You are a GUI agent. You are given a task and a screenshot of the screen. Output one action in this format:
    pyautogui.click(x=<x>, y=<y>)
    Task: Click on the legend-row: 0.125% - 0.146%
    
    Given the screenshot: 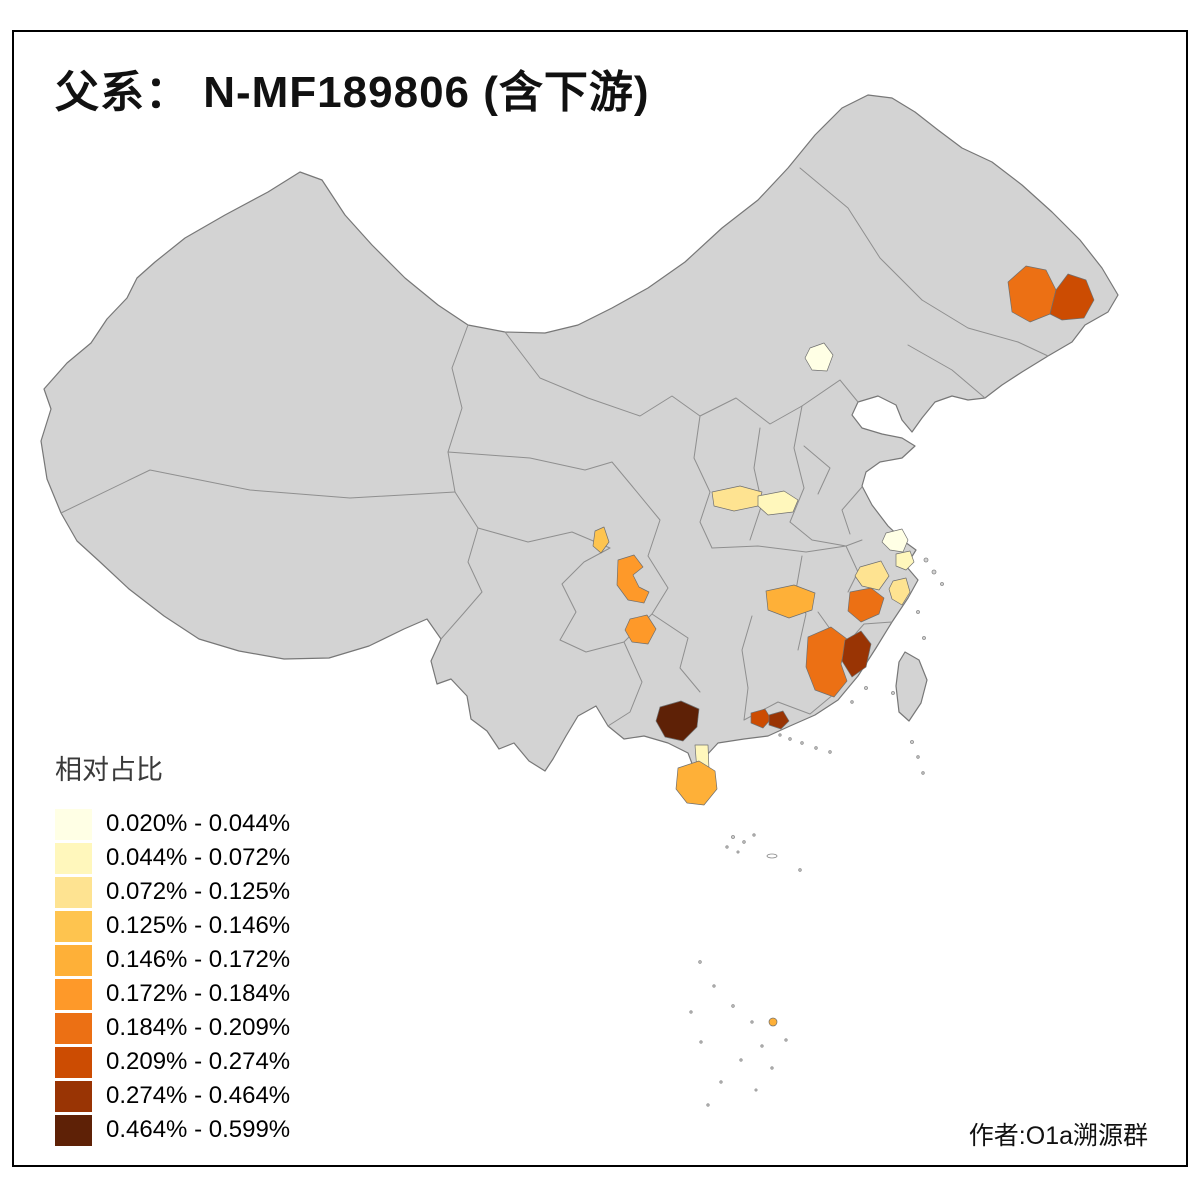 What is the action you would take?
    pyautogui.click(x=172, y=926)
    